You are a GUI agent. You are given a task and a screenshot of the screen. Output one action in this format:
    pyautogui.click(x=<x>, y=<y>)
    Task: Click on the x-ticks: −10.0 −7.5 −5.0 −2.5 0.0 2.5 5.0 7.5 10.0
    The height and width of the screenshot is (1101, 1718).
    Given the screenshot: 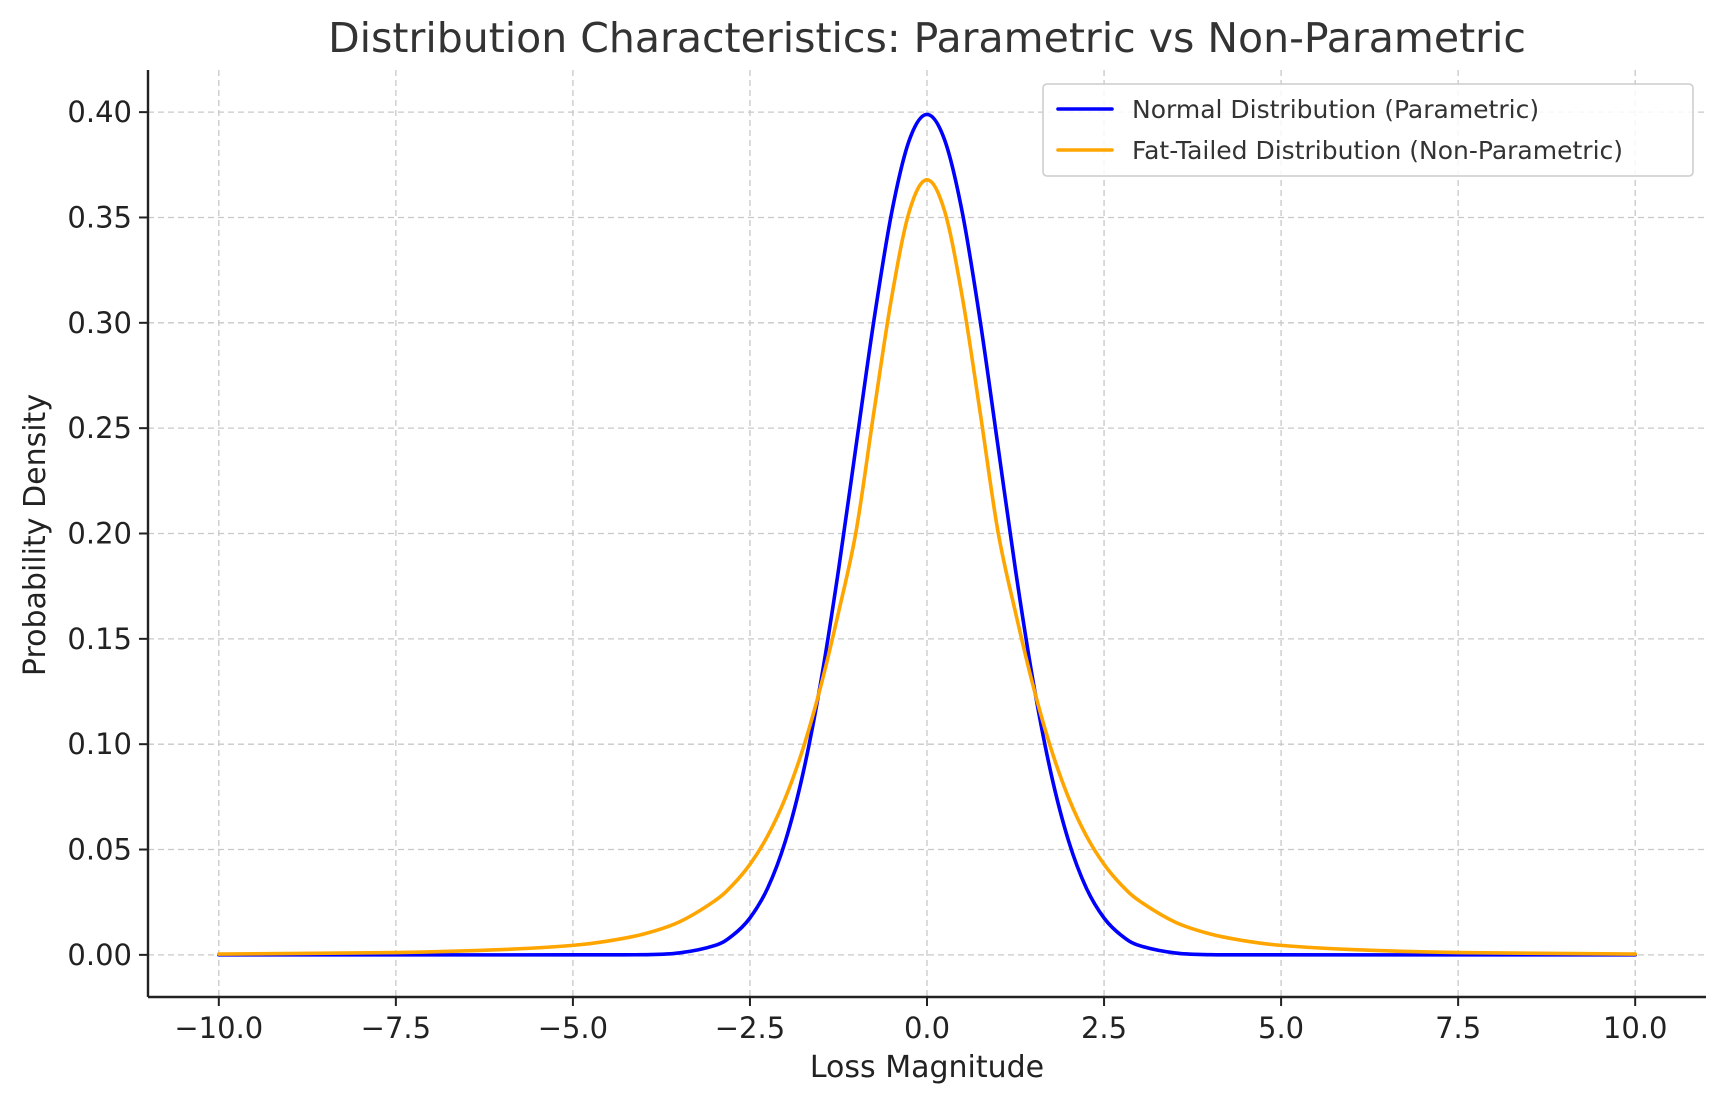 What is the action you would take?
    pyautogui.click(x=920, y=1021)
    